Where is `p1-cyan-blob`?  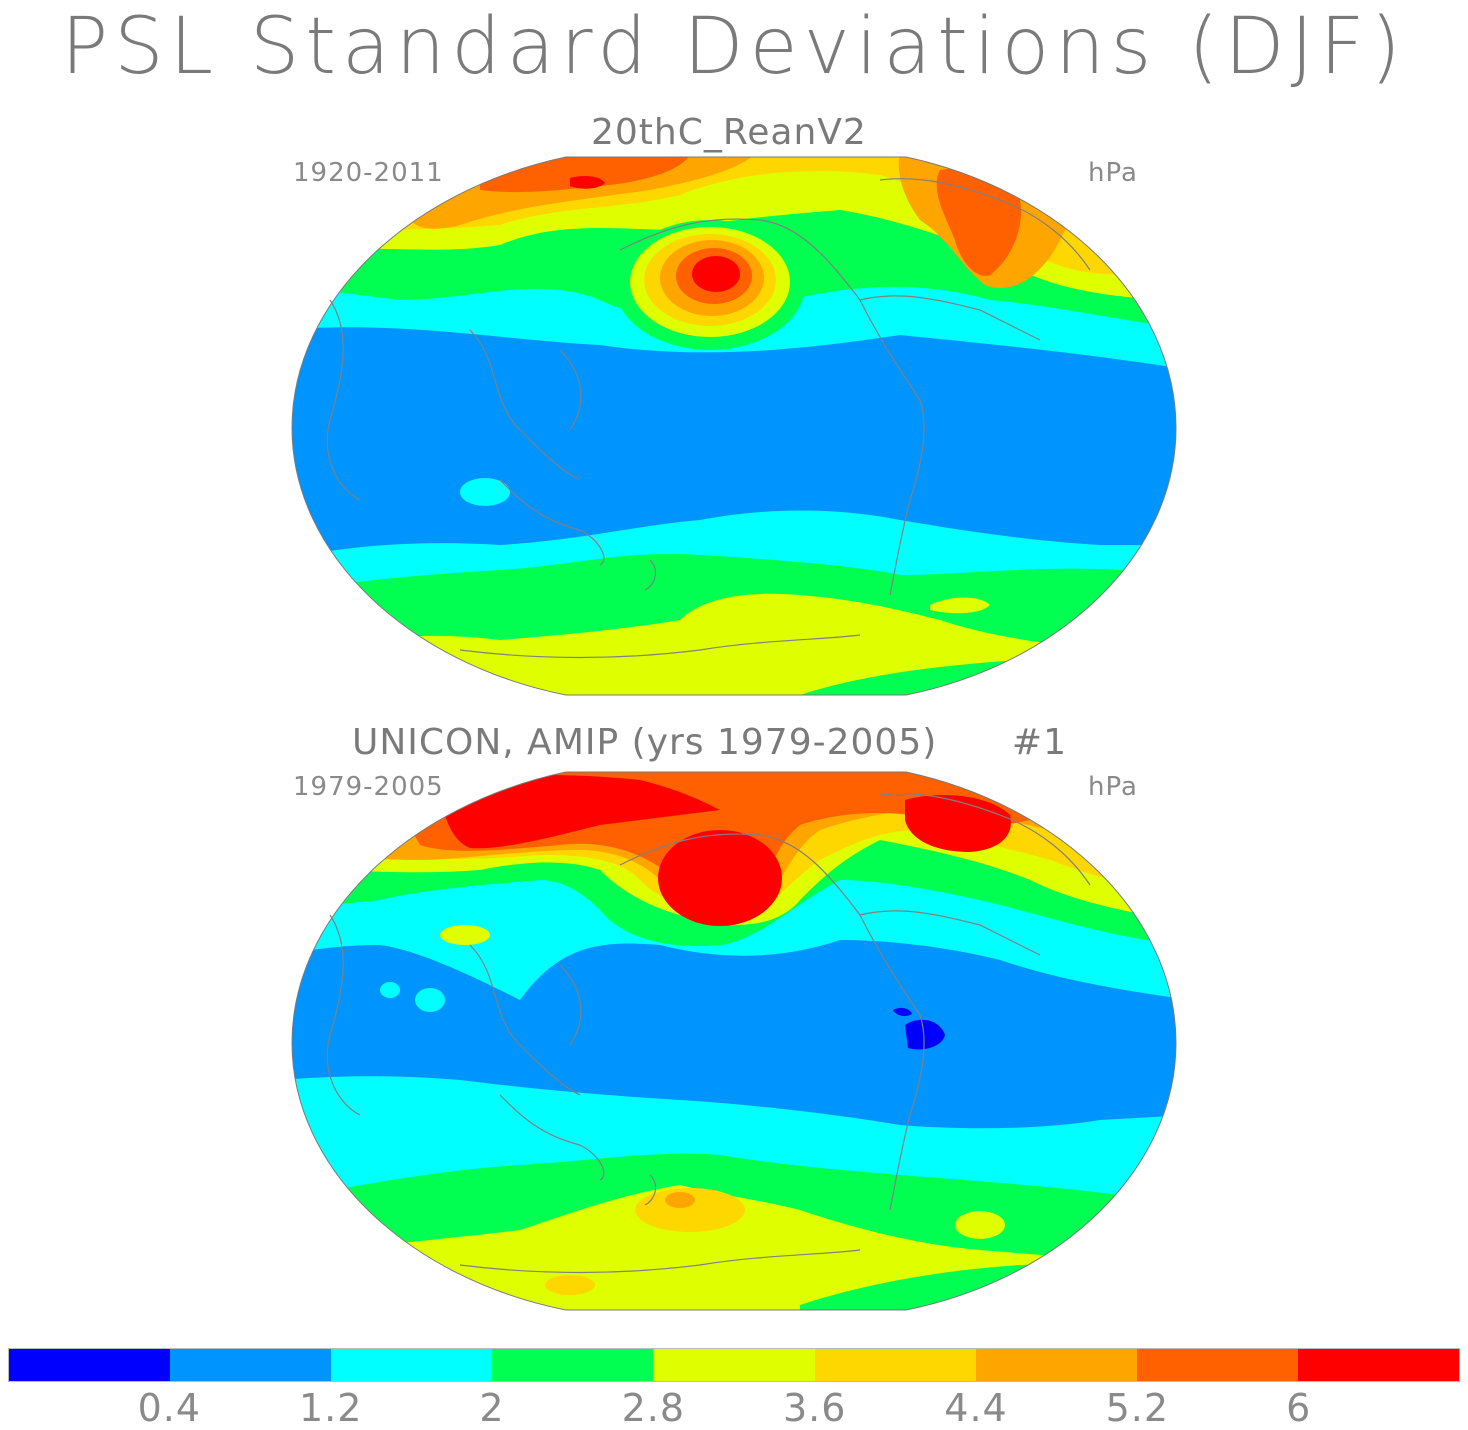 p1-cyan-blob is located at coordinates (485, 492).